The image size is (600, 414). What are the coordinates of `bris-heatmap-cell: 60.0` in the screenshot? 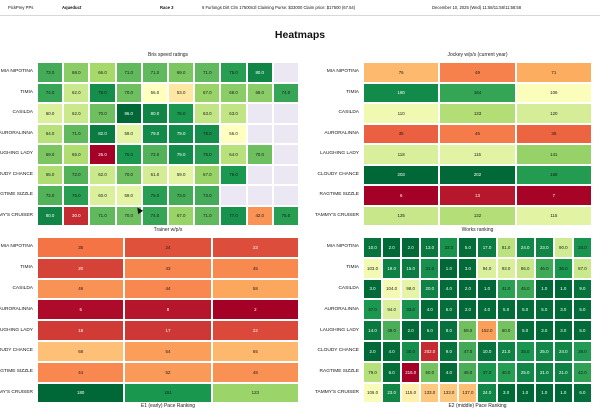 It's located at (50, 113).